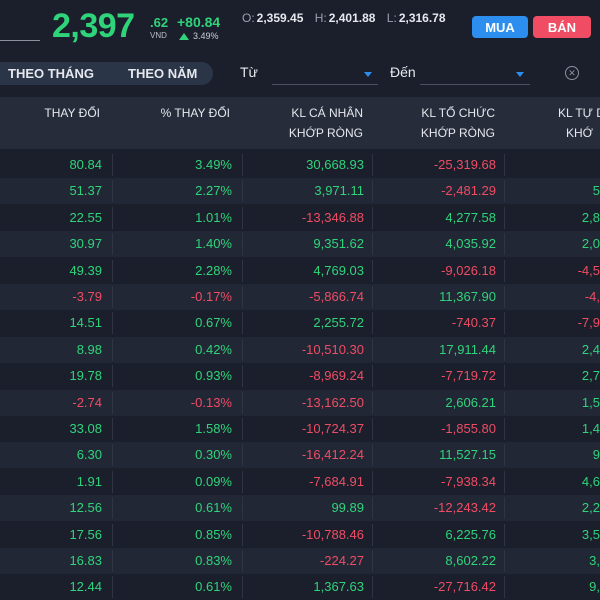 The image size is (600, 600). What do you see at coordinates (184, 36) in the screenshot?
I see `arrow-up-icon` at bounding box center [184, 36].